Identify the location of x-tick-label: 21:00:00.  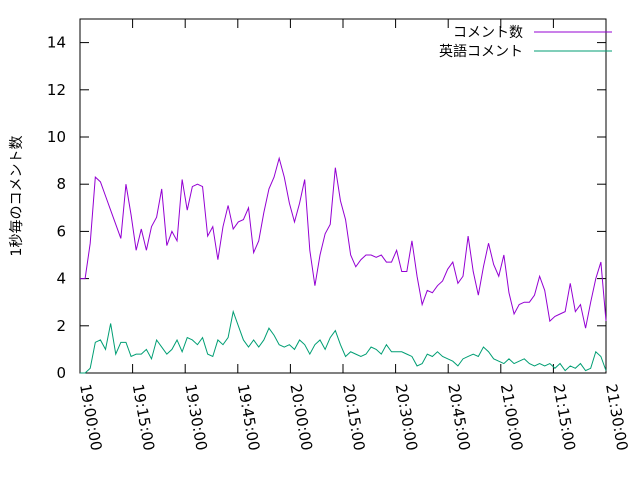
(511, 417).